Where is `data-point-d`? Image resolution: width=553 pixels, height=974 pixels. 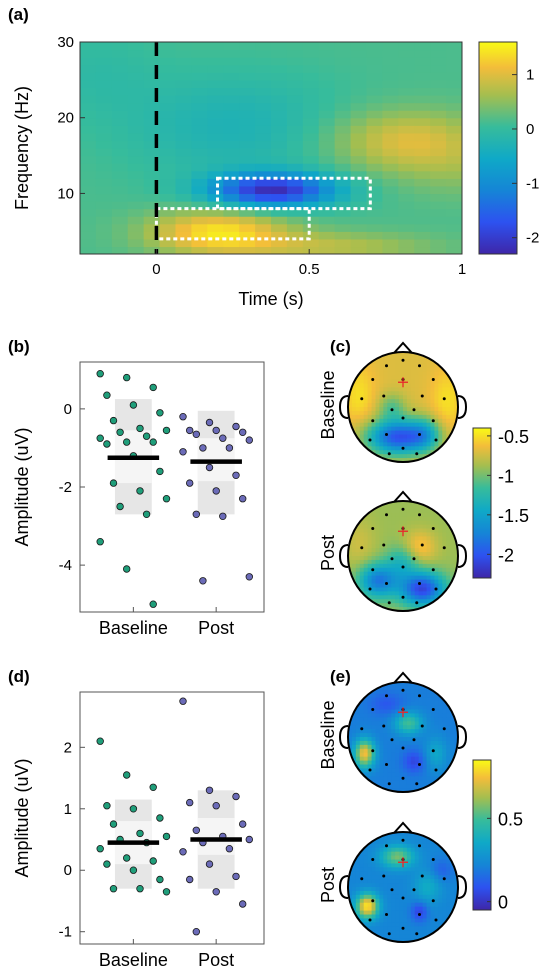 data-point-d is located at coordinates (209, 790).